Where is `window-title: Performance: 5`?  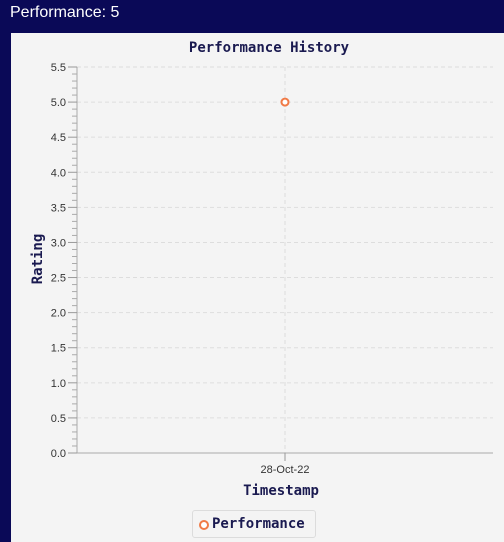
window-title: Performance: 5 is located at coordinates (65, 12).